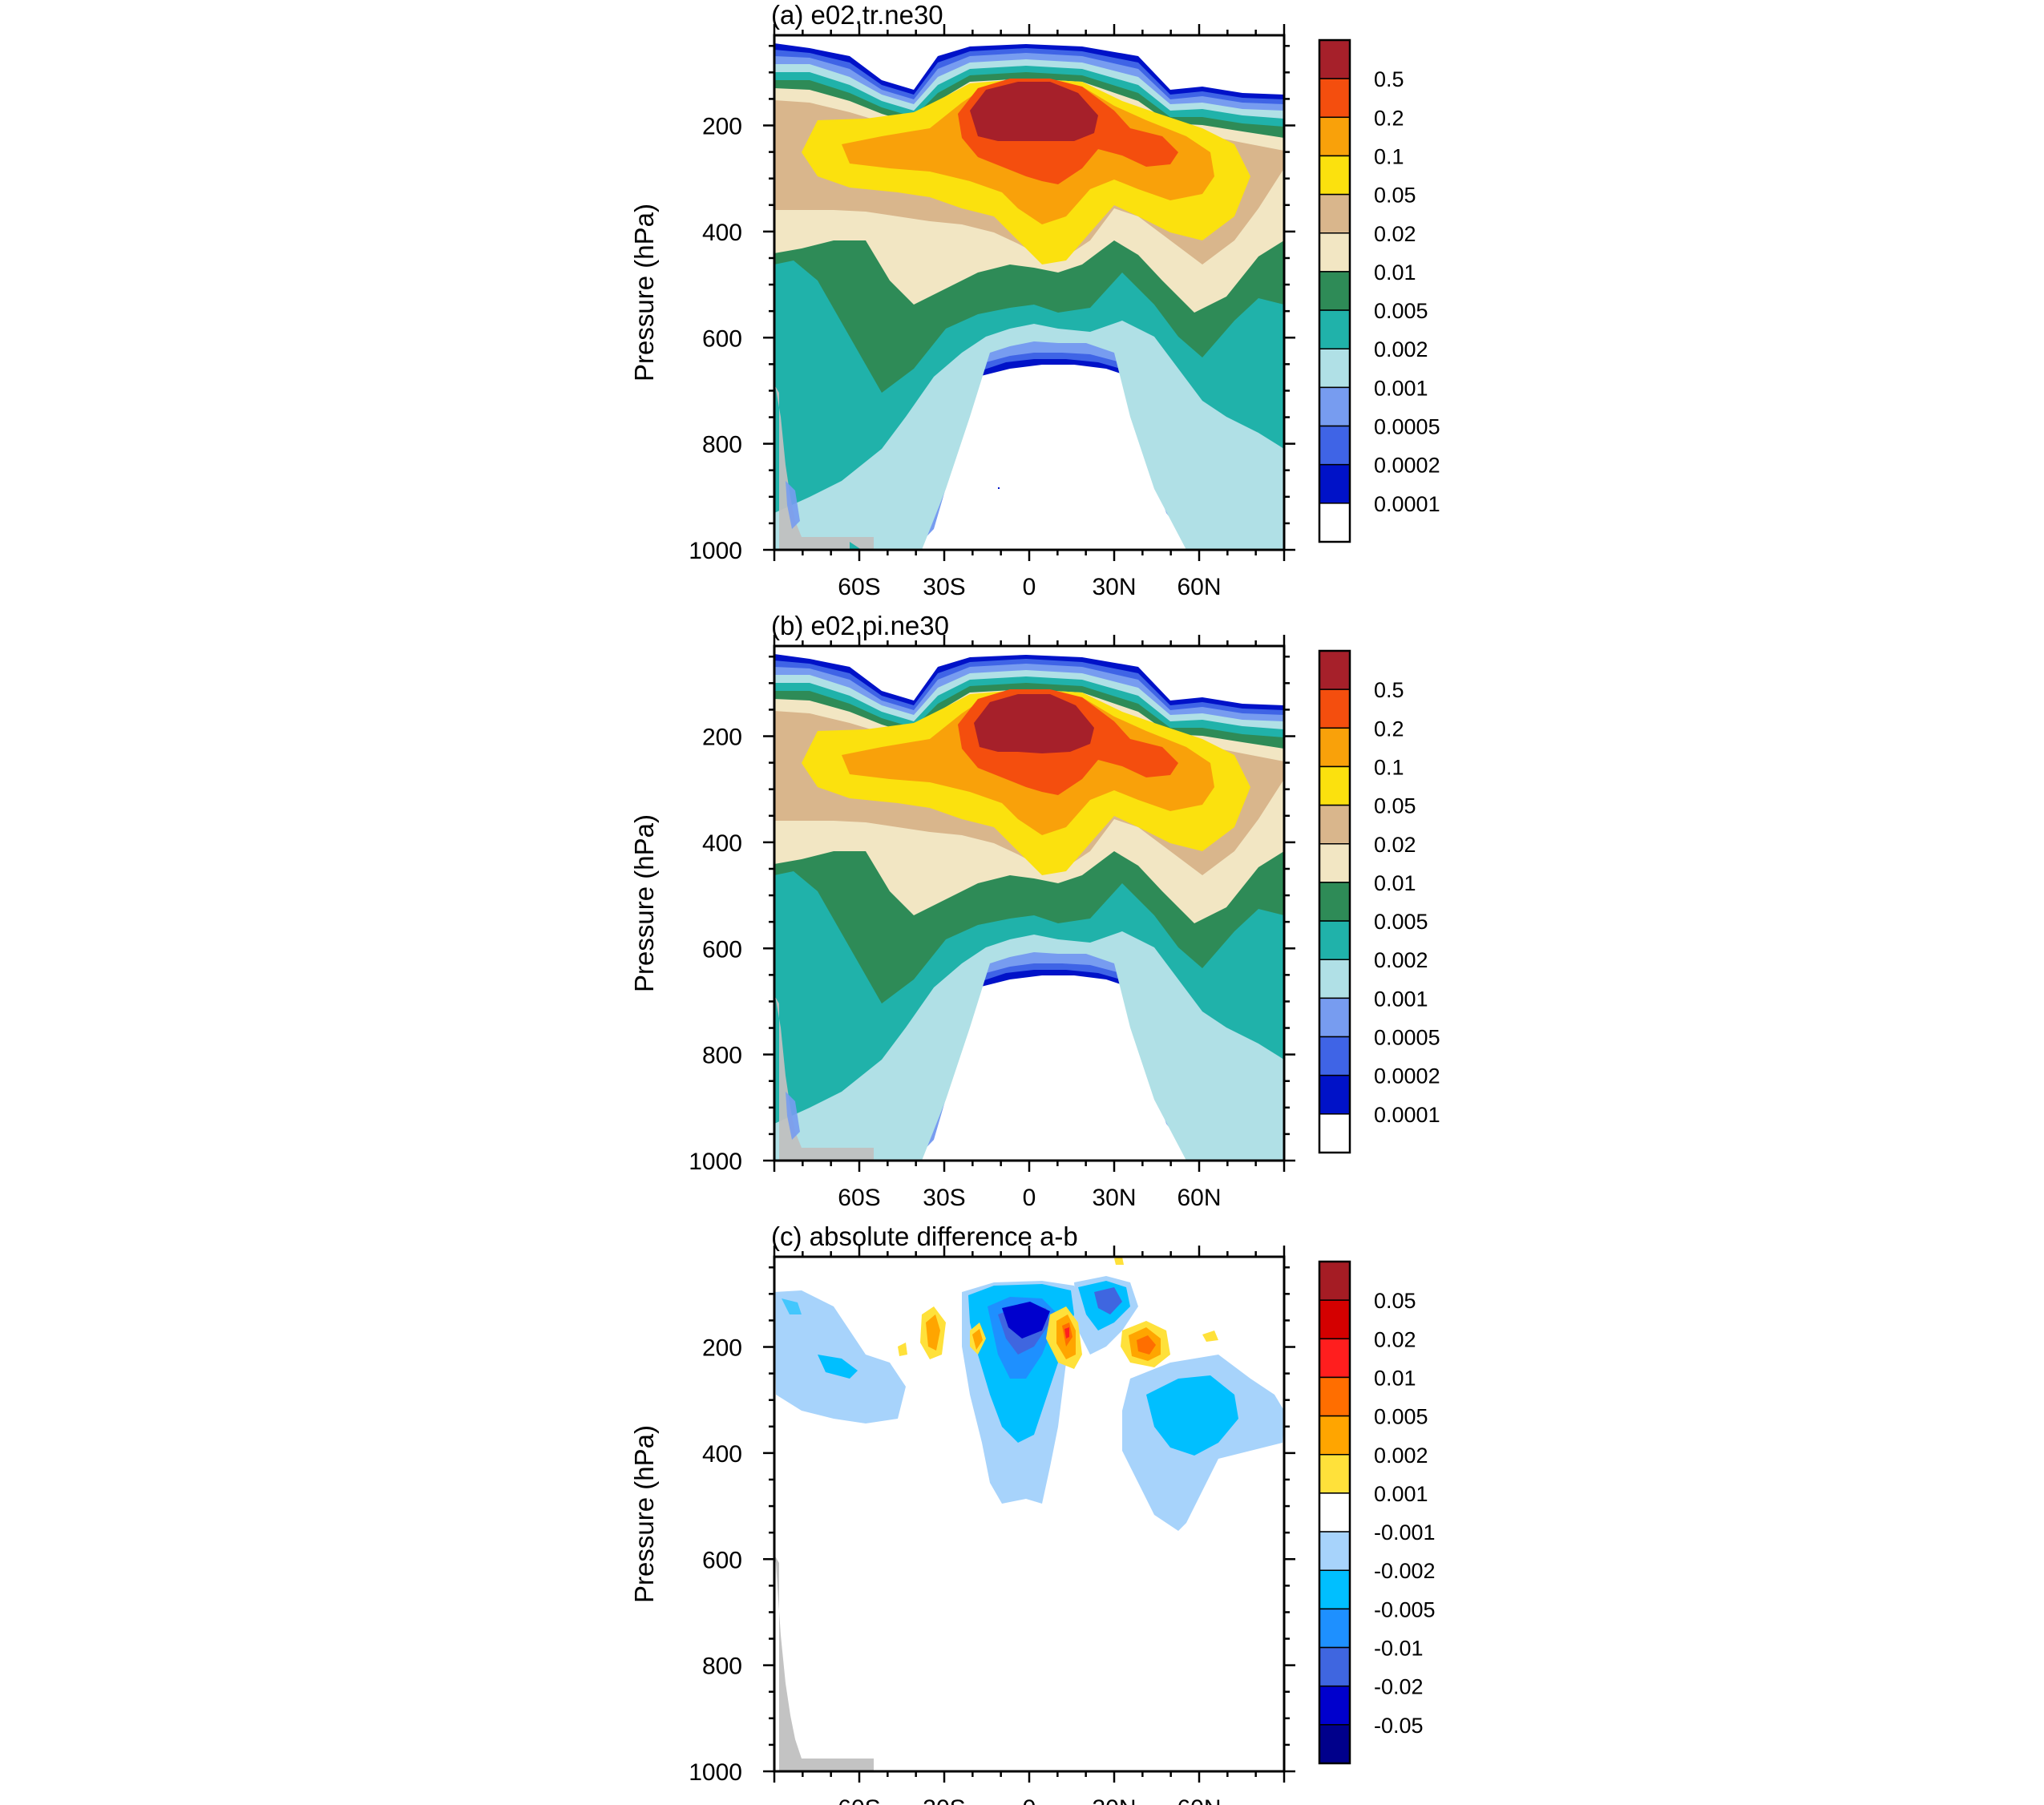  What do you see at coordinates (1029, 292) in the screenshot?
I see `panel-a-contours` at bounding box center [1029, 292].